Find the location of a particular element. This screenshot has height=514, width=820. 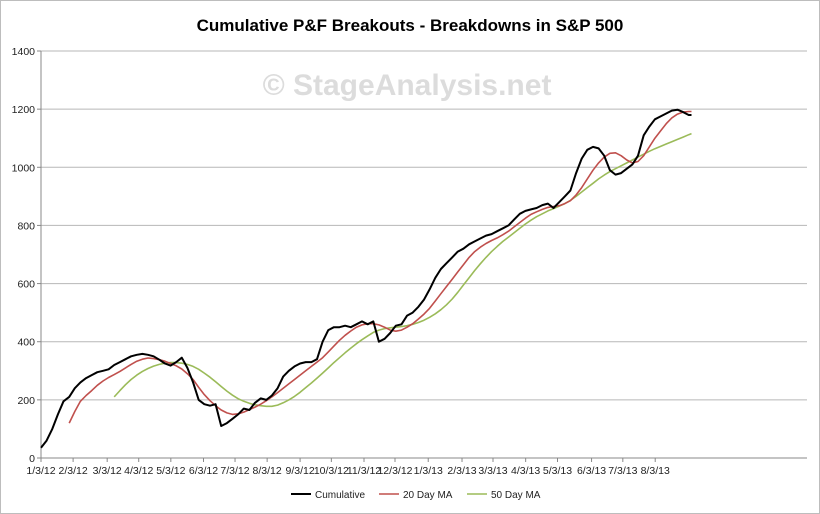

x-tick-label: 1/3/12 is located at coordinates (40, 471).